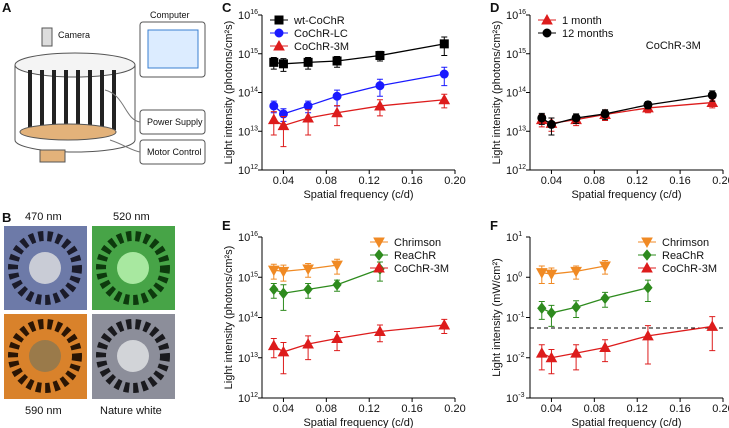  Describe the element at coordinates (358, 195) in the screenshot. I see `x-axis-label: Spatial frequency (c/d)` at that location.